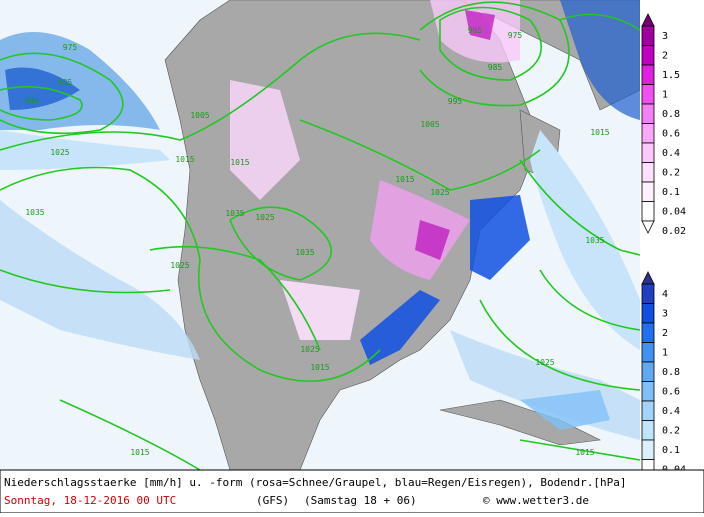 This screenshot has width=704, height=517. What do you see at coordinates (536, 500) in the screenshot?
I see `credit-text: © www.wetter3.de` at bounding box center [536, 500].